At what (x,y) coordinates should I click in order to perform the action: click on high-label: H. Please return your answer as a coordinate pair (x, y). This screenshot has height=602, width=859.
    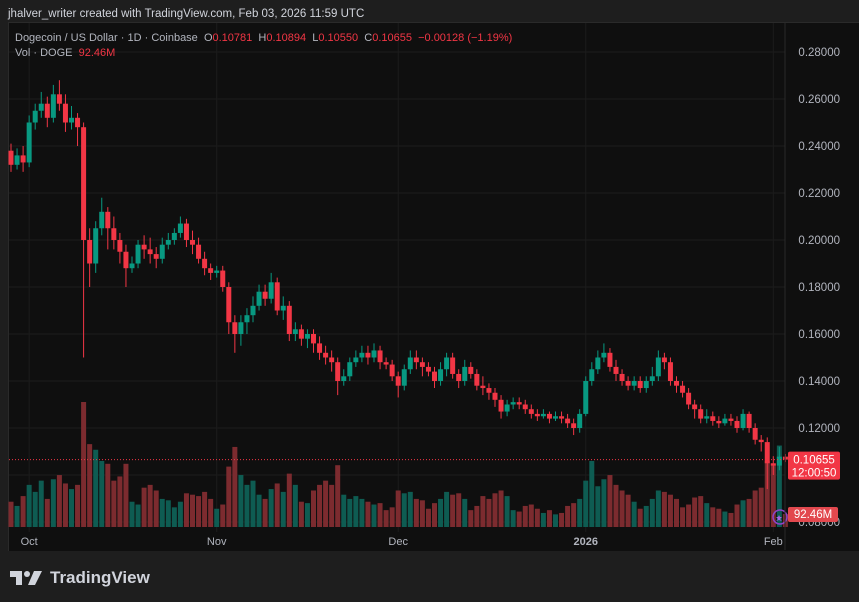
    Looking at the image, I should click on (262, 38).